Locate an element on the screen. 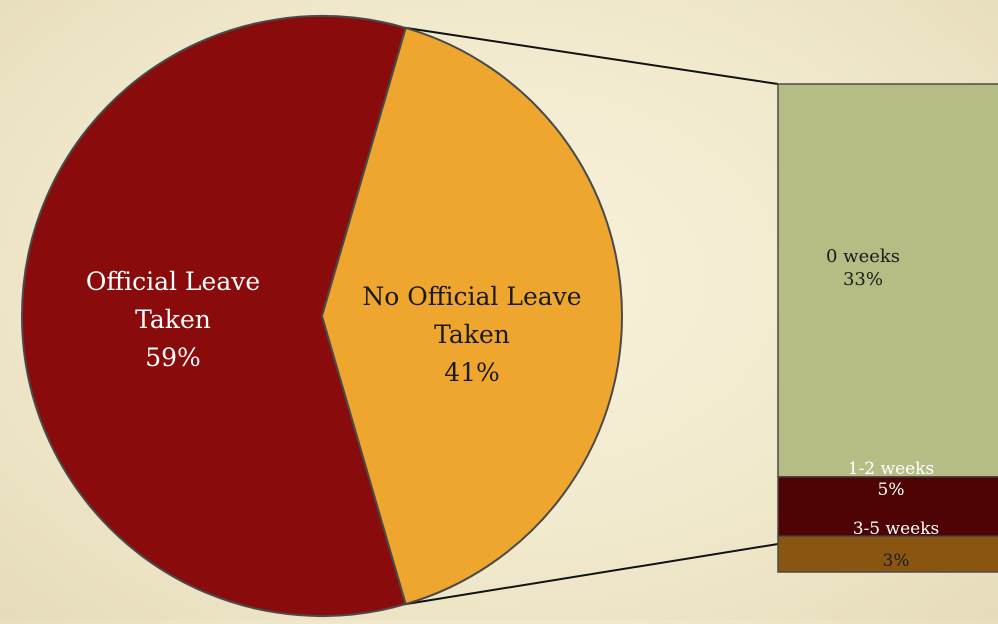  bar-segment-3-5-weeks is located at coordinates (887, 554).